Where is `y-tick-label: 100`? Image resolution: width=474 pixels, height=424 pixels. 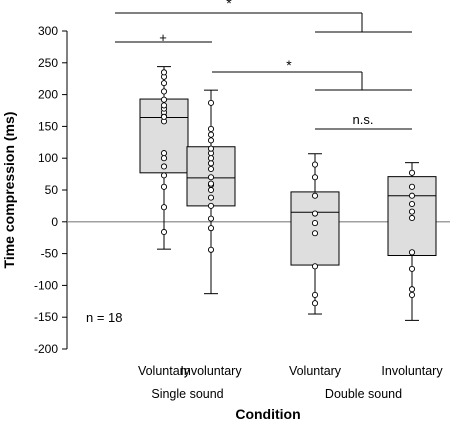
y-tick-label: 100 is located at coordinates (48, 158).